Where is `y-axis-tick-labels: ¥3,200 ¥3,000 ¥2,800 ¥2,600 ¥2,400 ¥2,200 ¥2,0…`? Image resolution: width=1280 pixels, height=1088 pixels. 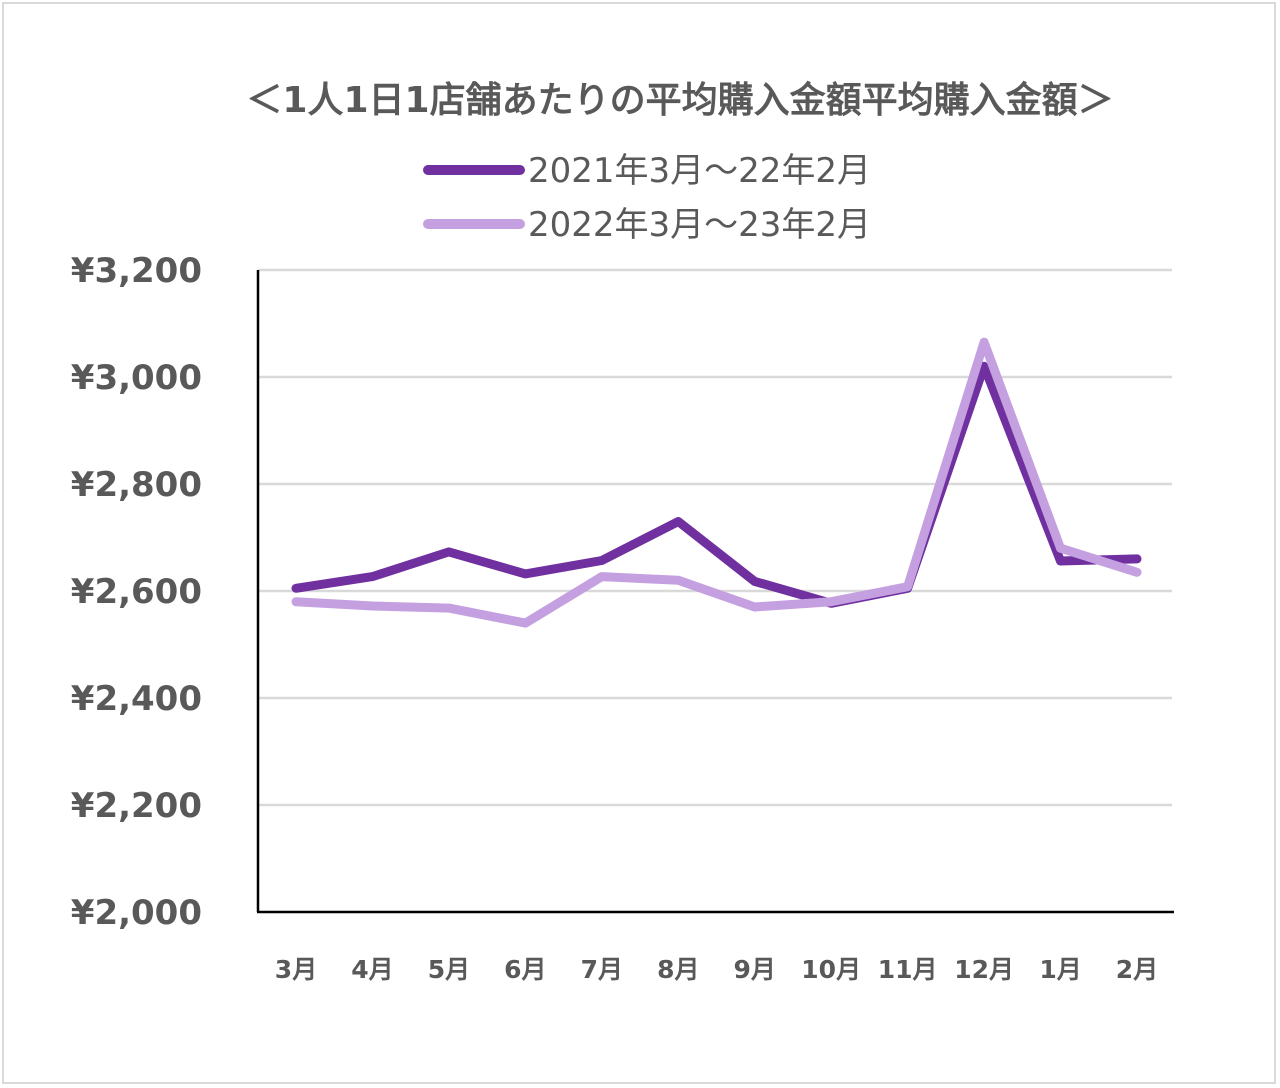 y-axis-tick-labels: ¥3,200 ¥3,000 ¥2,800 ¥2,600 ¥2,400 ¥2,200 ¥2,0… is located at coordinates (136, 592).